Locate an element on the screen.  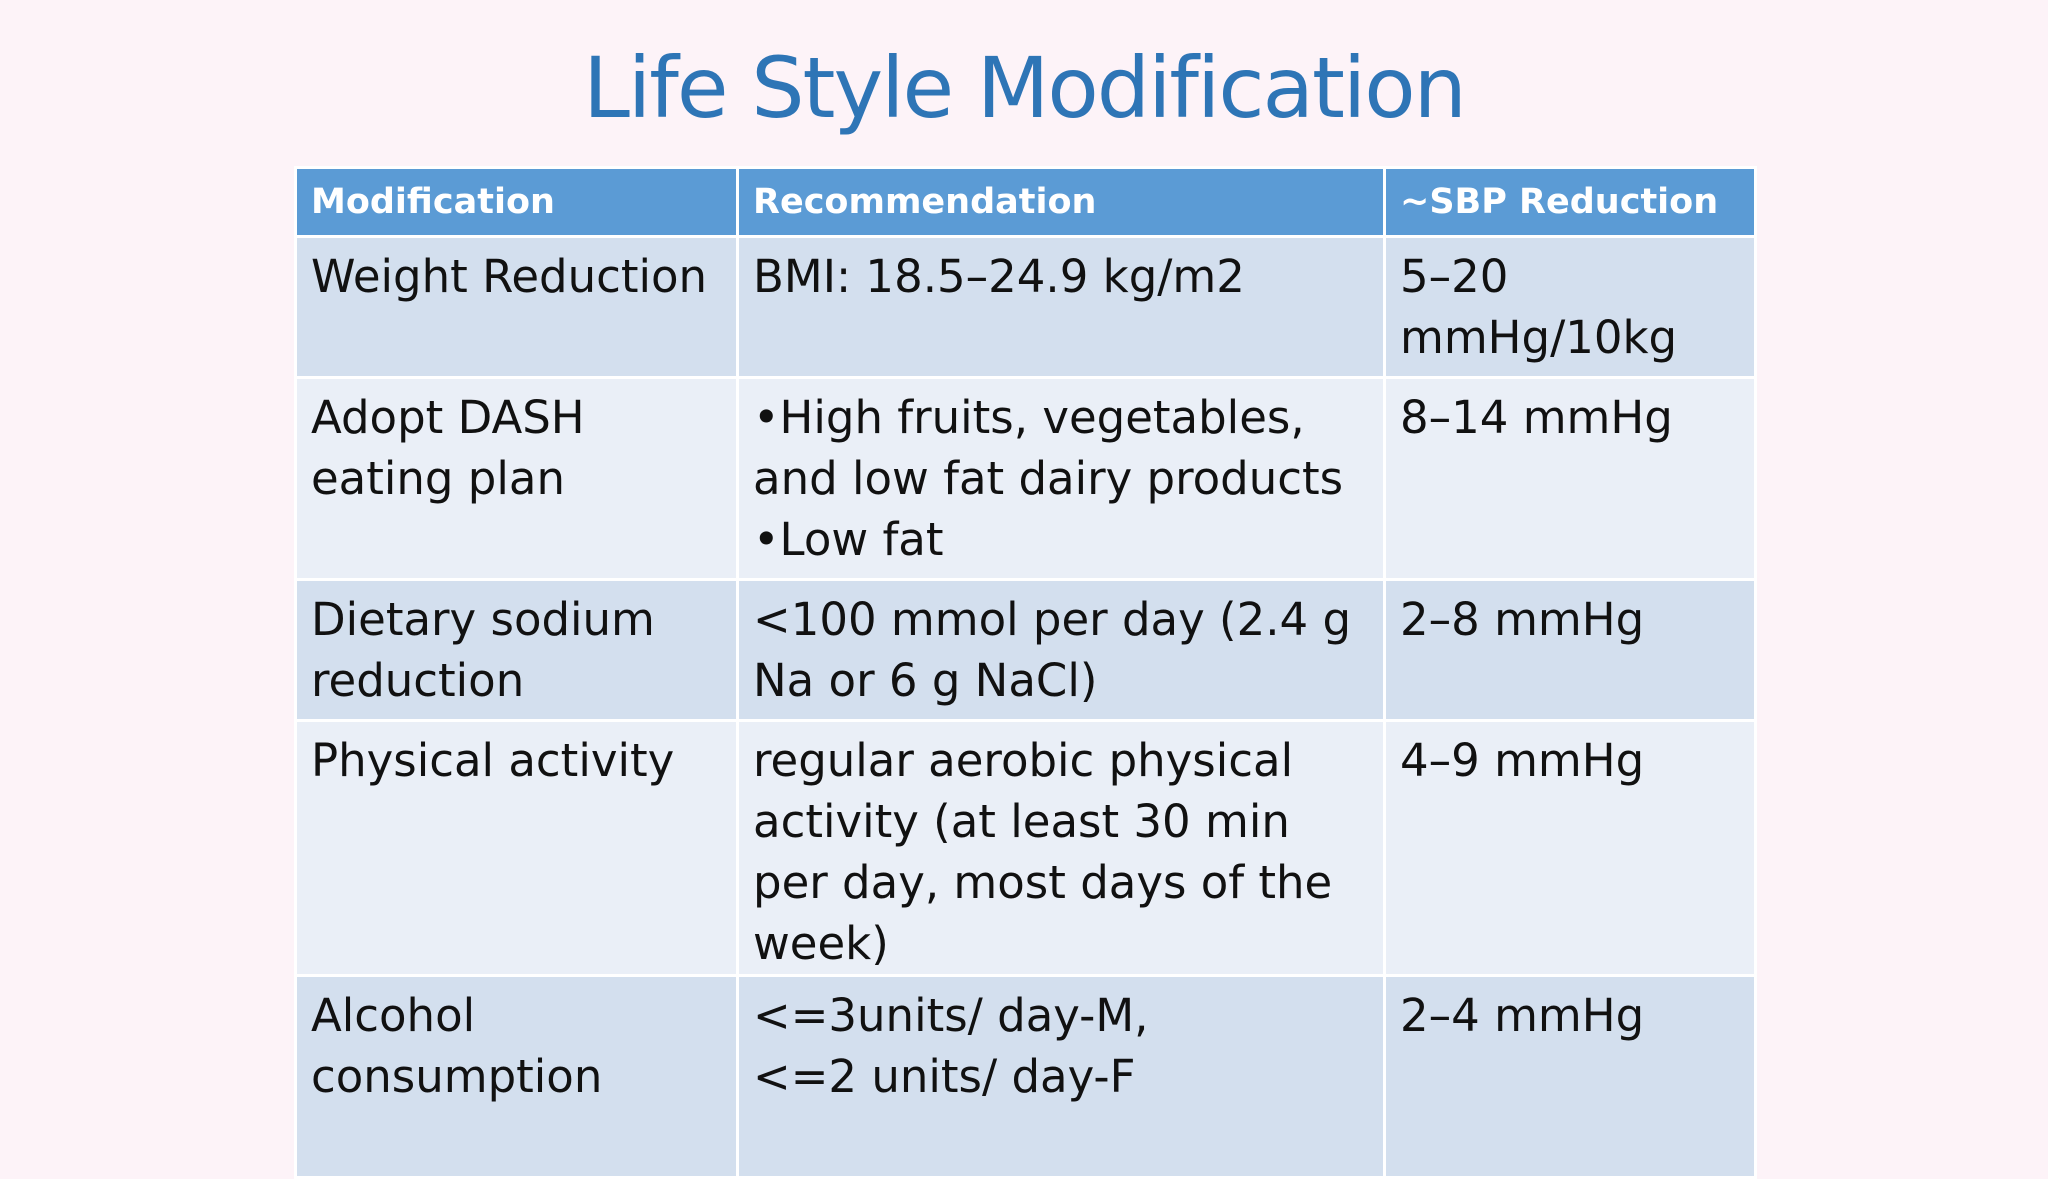
recommendation-line: BMI: 18.5–24.9 kg/m2 is located at coordinates (999, 276).